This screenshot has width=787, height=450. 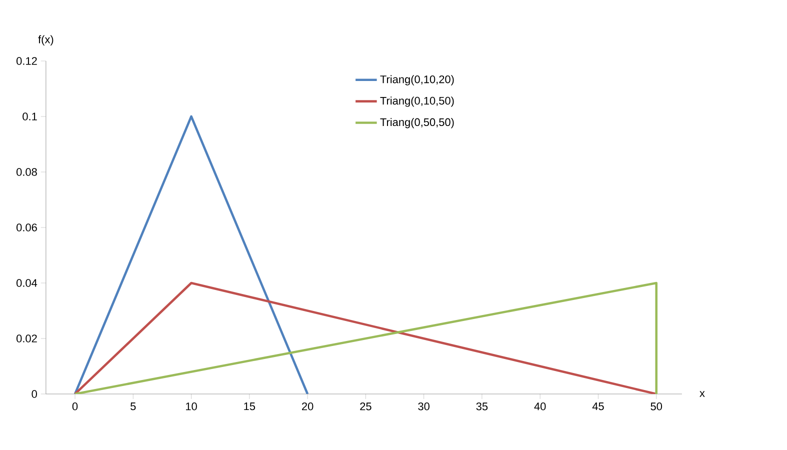 I want to click on y-tick-label: 0.04, so click(x=27, y=283).